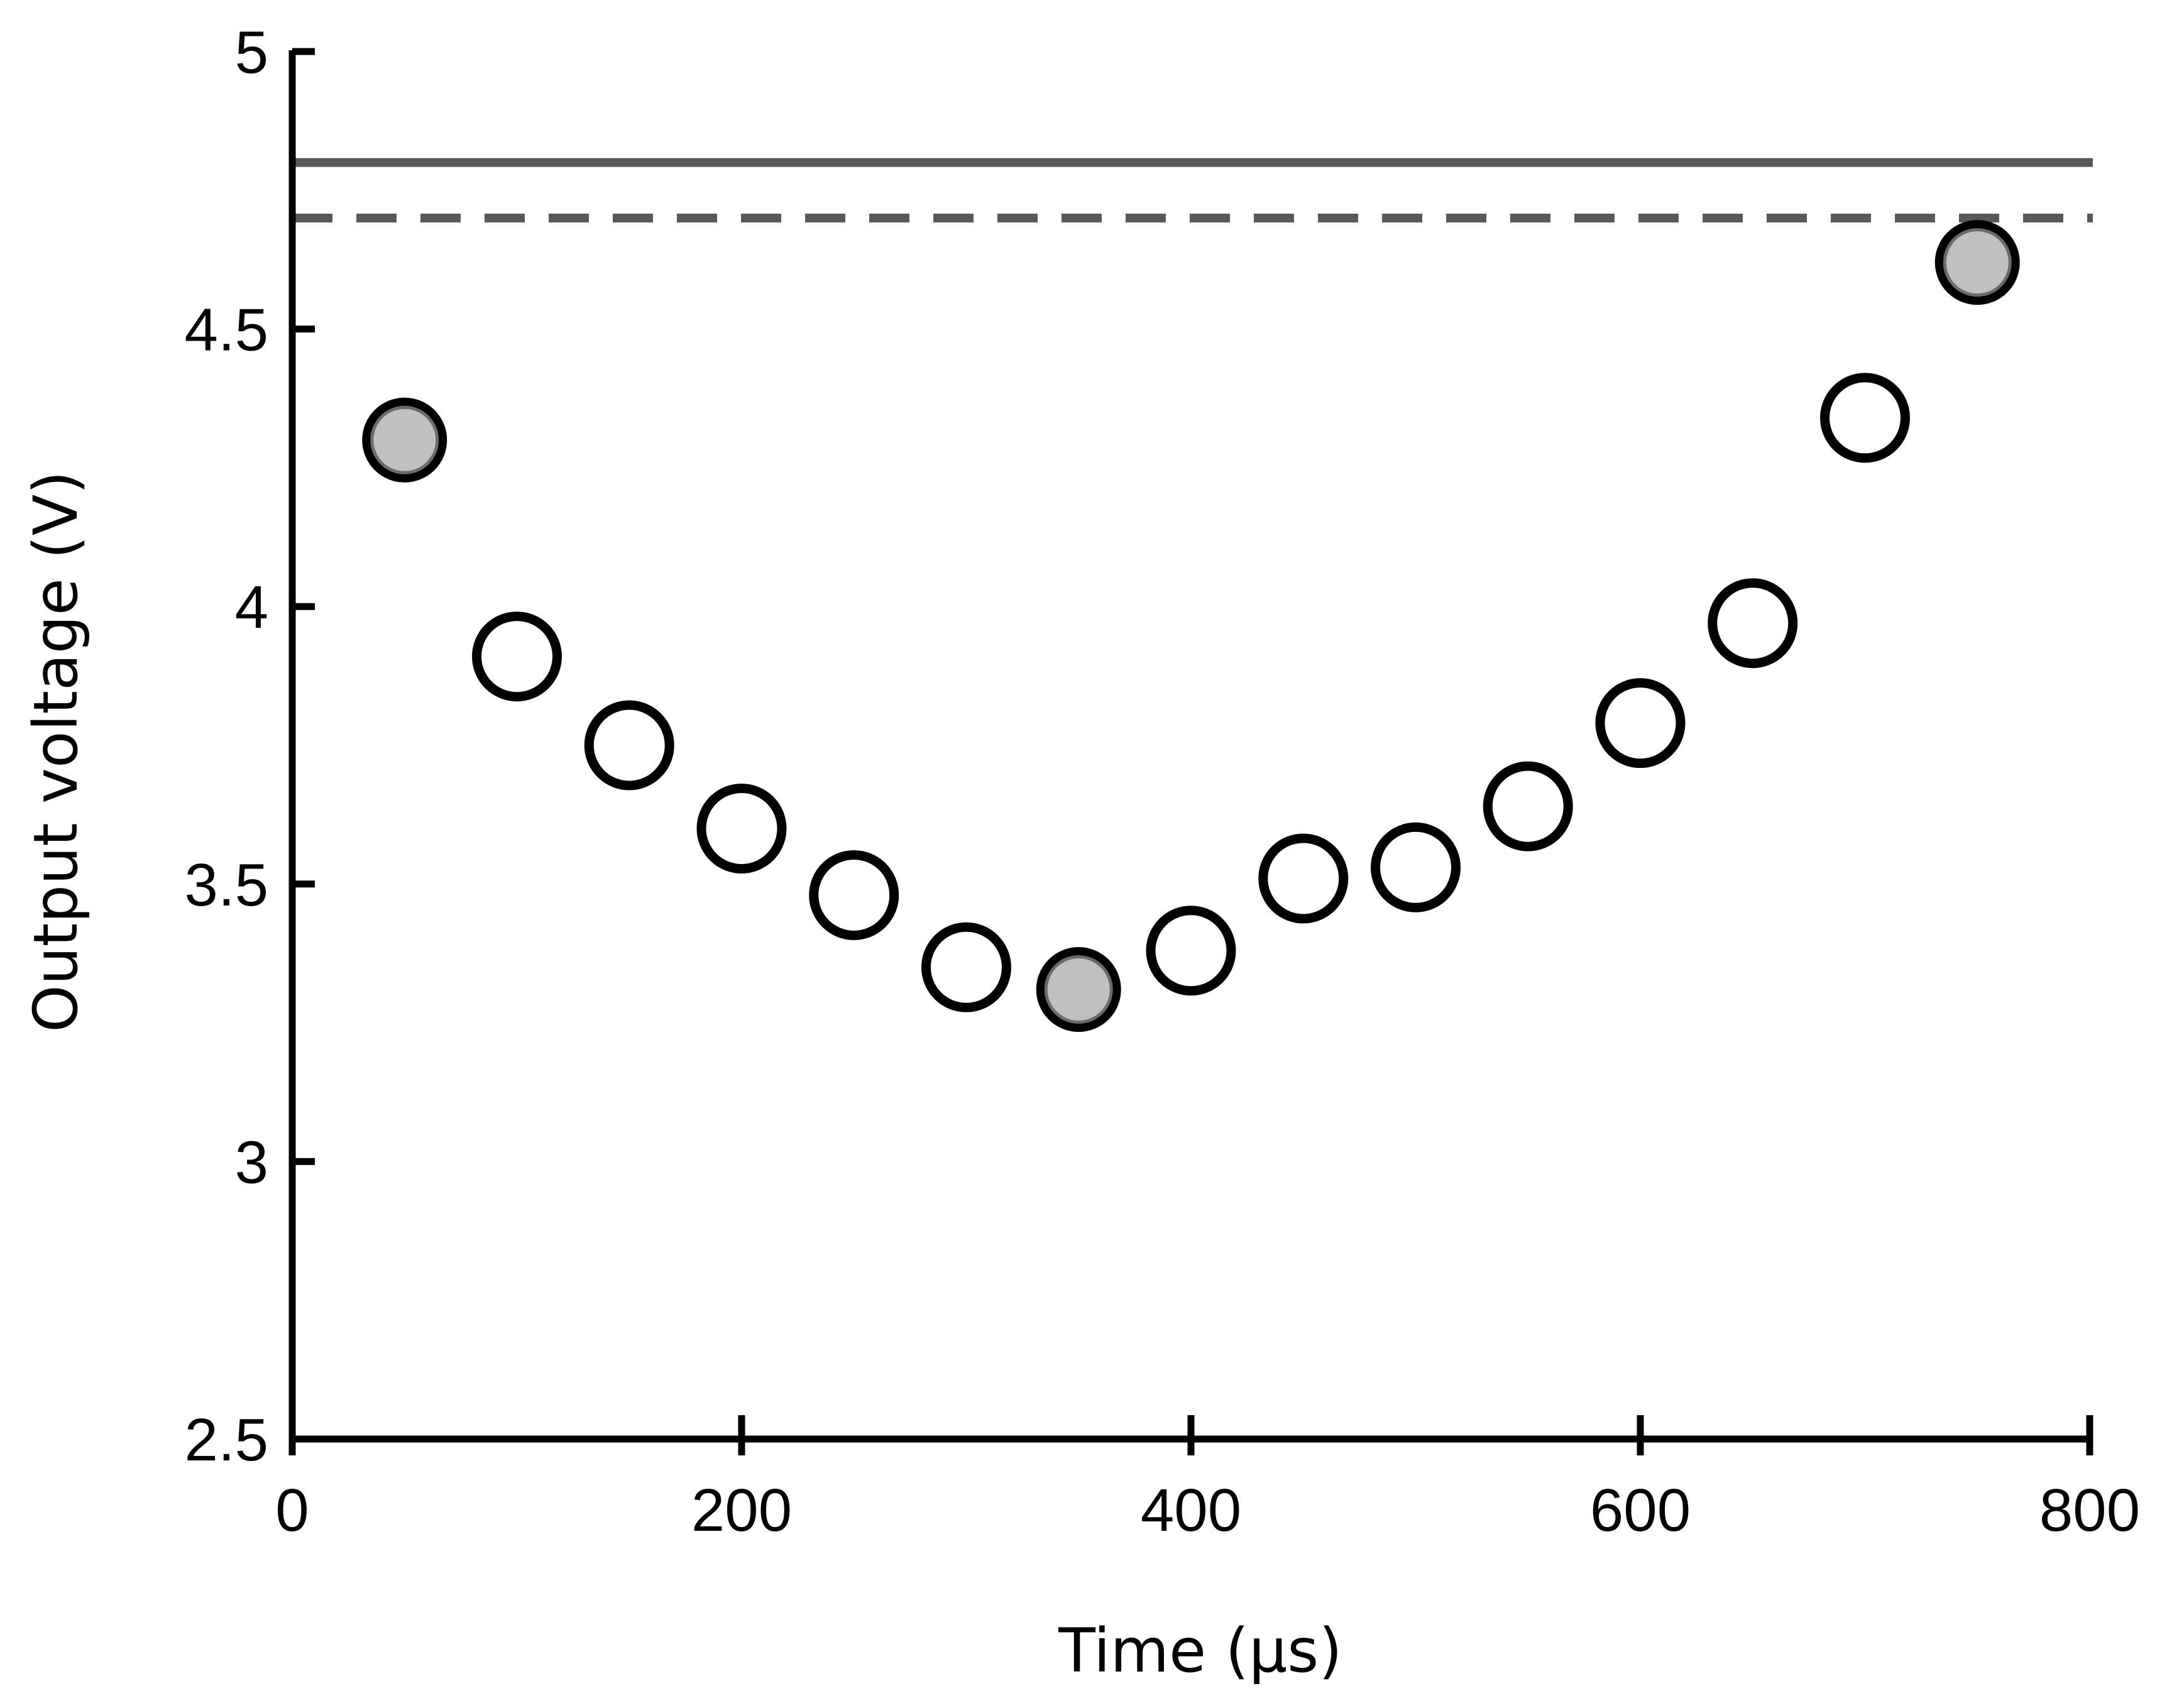 Image resolution: width=2167 pixels, height=1708 pixels. What do you see at coordinates (226, 1440) in the screenshot?
I see `y-tick-label: 2.5` at bounding box center [226, 1440].